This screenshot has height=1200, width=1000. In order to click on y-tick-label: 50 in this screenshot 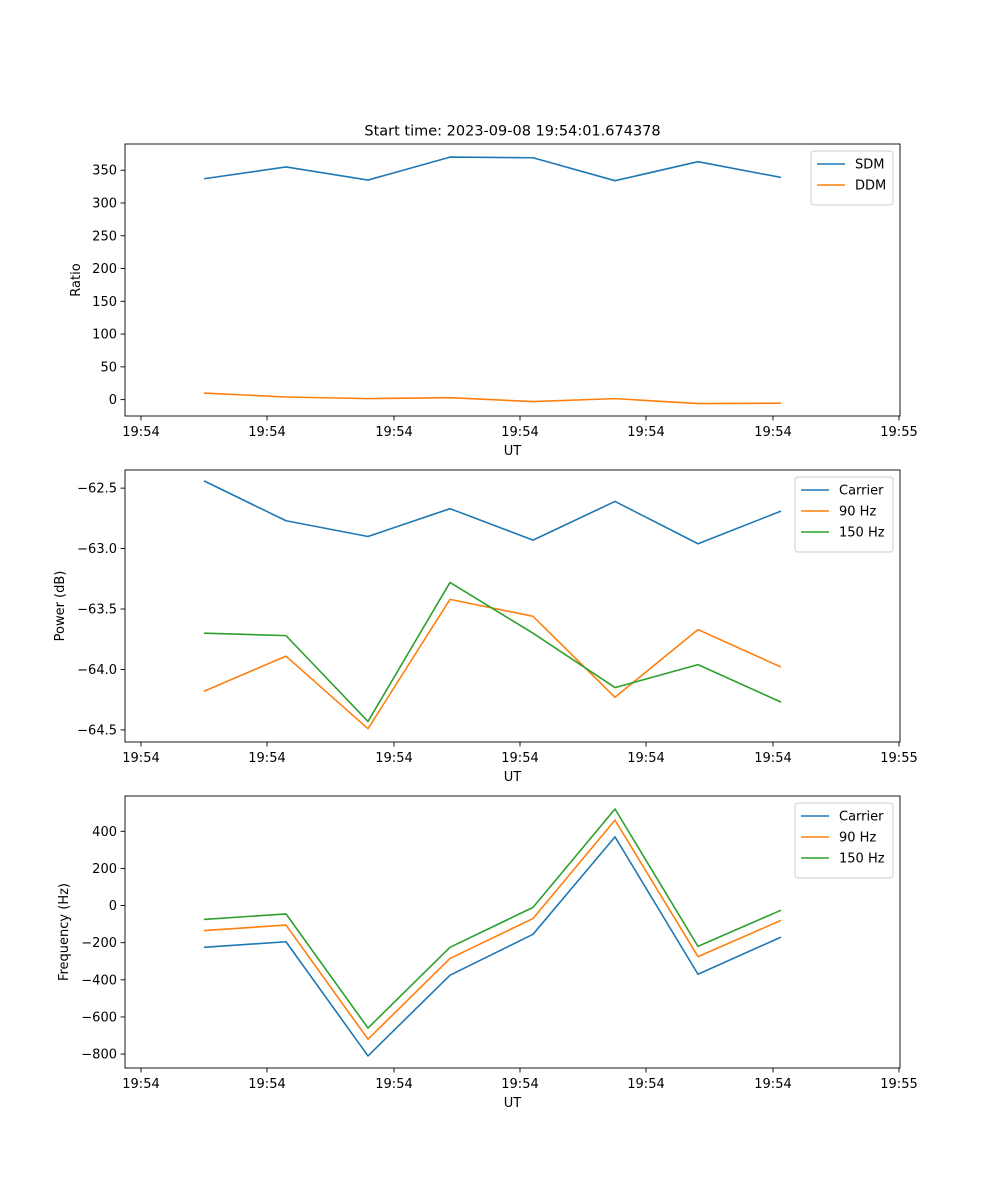, I will do `click(108, 367)`.